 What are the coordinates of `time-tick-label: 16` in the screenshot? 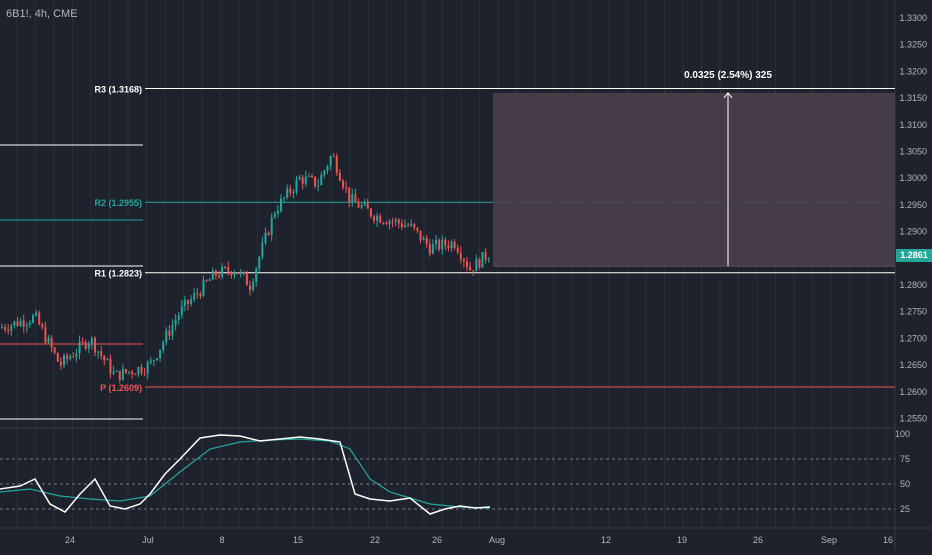 It's located at (888, 540).